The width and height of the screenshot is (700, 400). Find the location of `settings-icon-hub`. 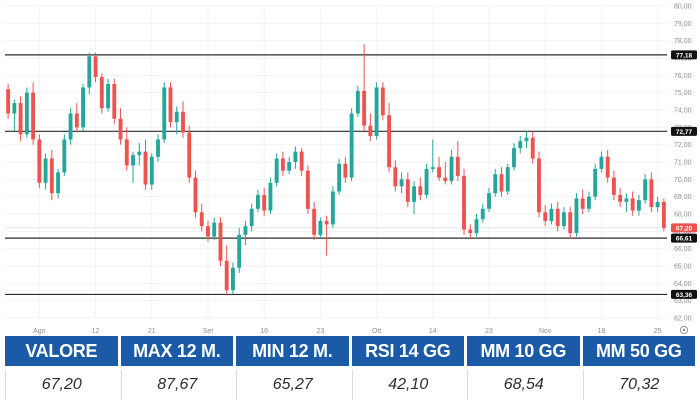

settings-icon-hub is located at coordinates (684, 330).